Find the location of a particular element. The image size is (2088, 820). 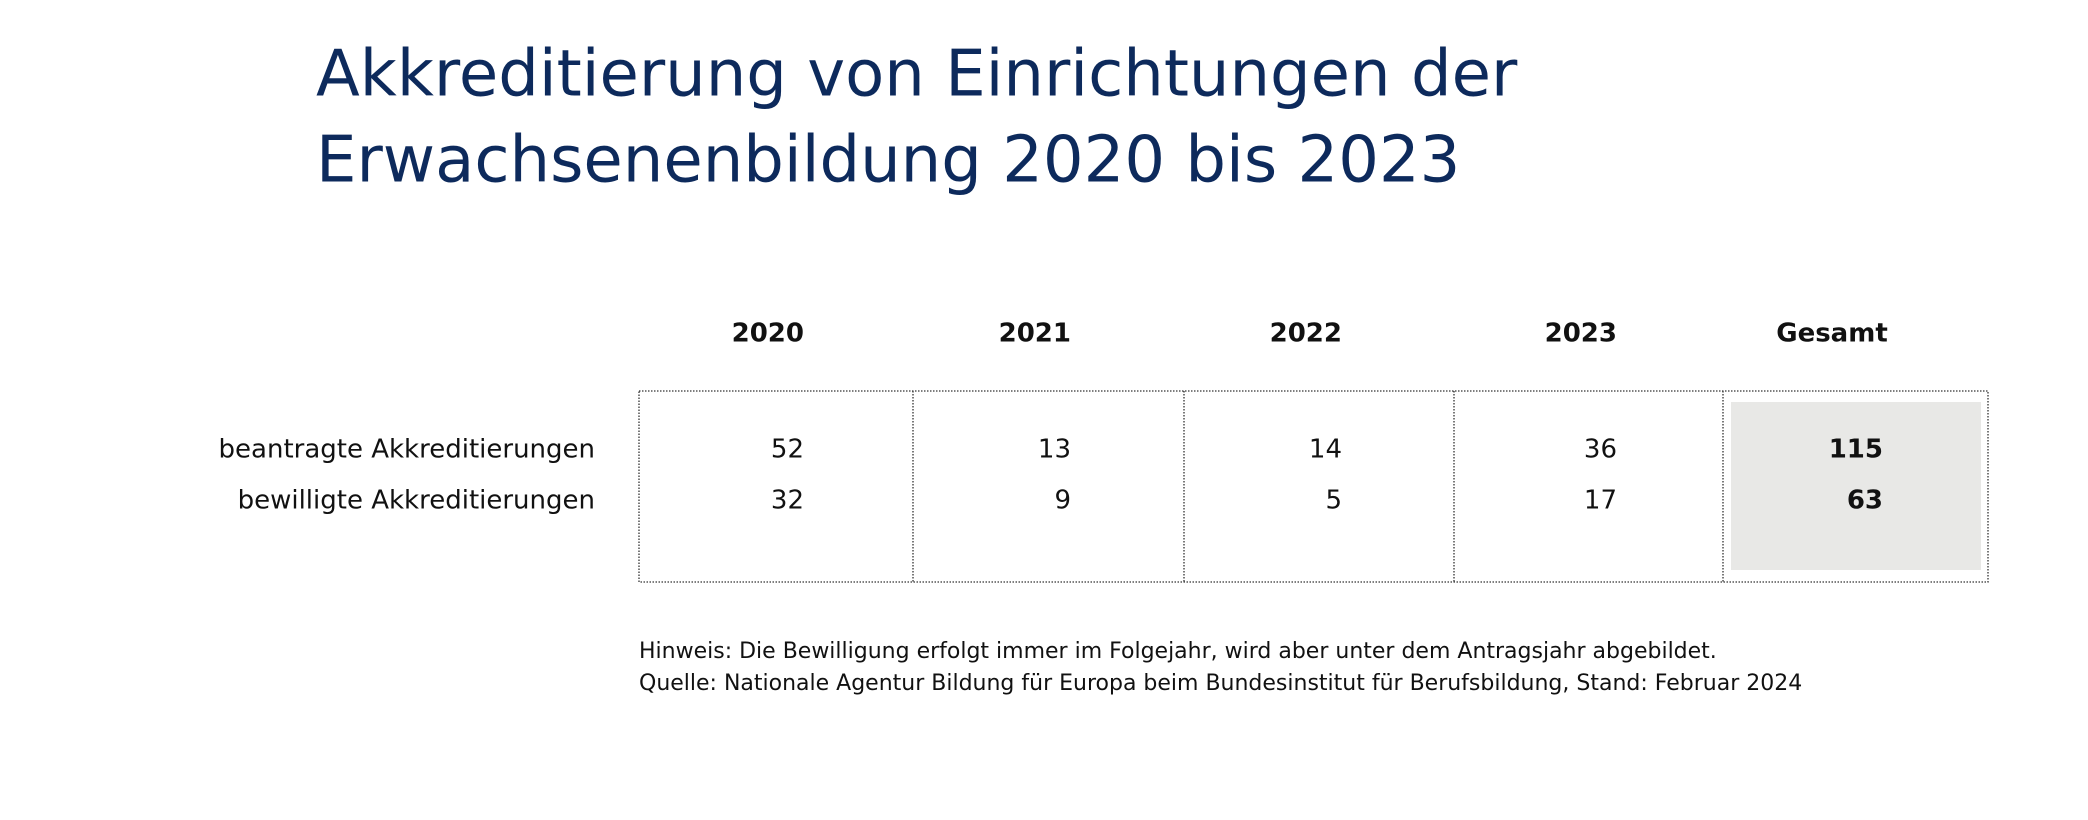

value-cell: 32 is located at coordinates (787, 501).